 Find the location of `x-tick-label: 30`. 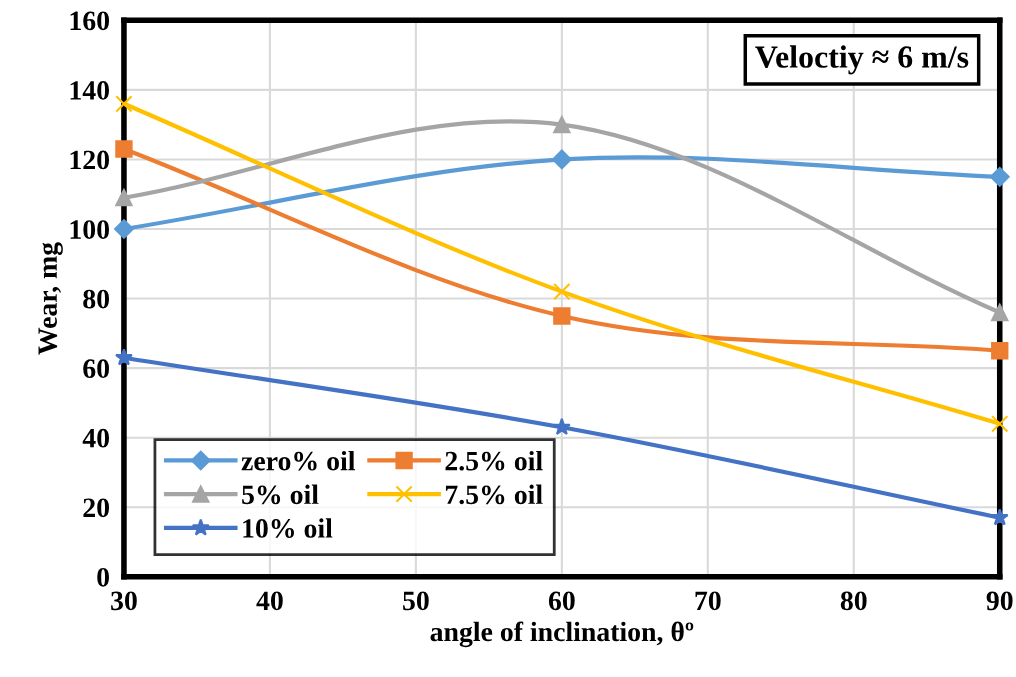

x-tick-label: 30 is located at coordinates (124, 601).